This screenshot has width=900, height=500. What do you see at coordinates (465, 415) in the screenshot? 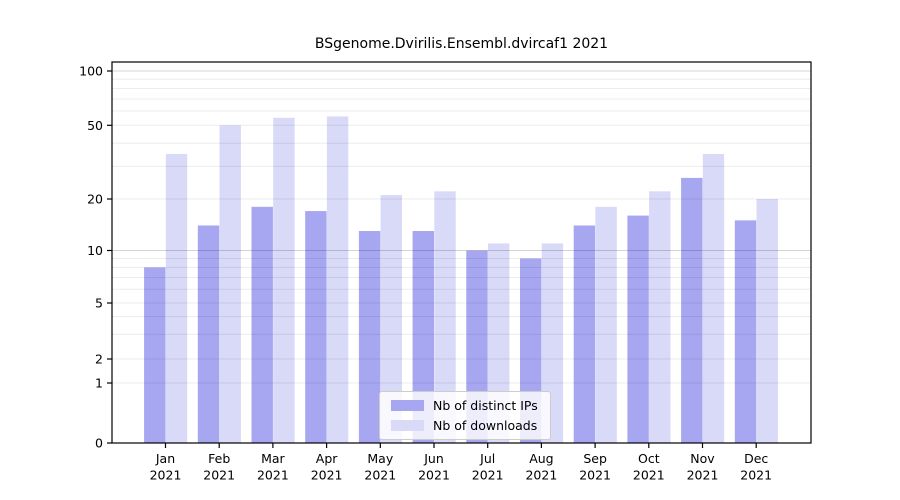
I see `legend: Nb of distinct IPs Nb of downloads` at bounding box center [465, 415].